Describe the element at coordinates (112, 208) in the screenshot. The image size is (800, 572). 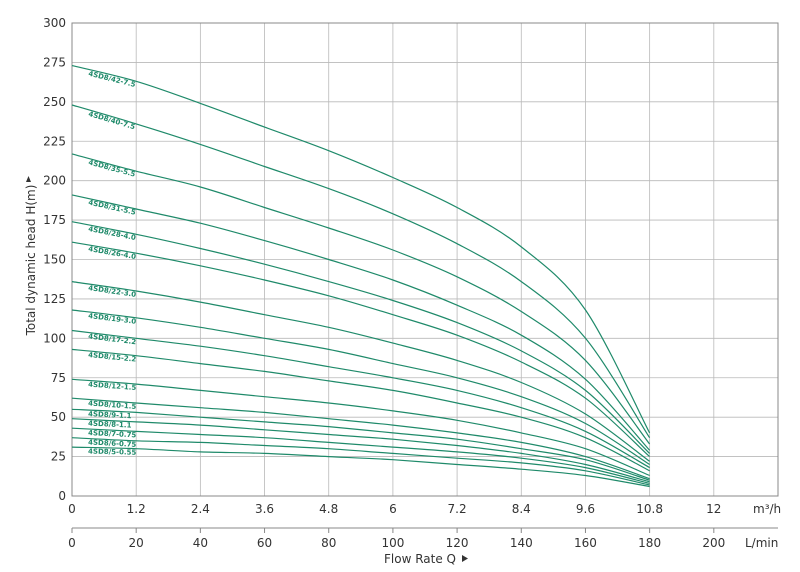
I see `series-label: 4SD8/31-5.5` at that location.